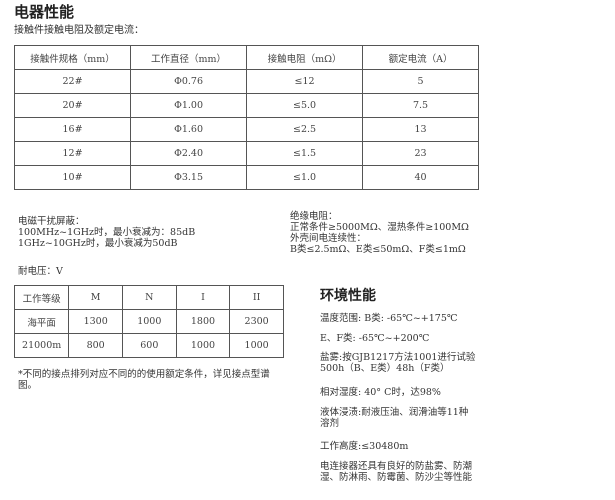 This screenshot has width=615, height=500. I want to click on env-line: 500h（B、E类）48h（F类）, so click(385, 368).